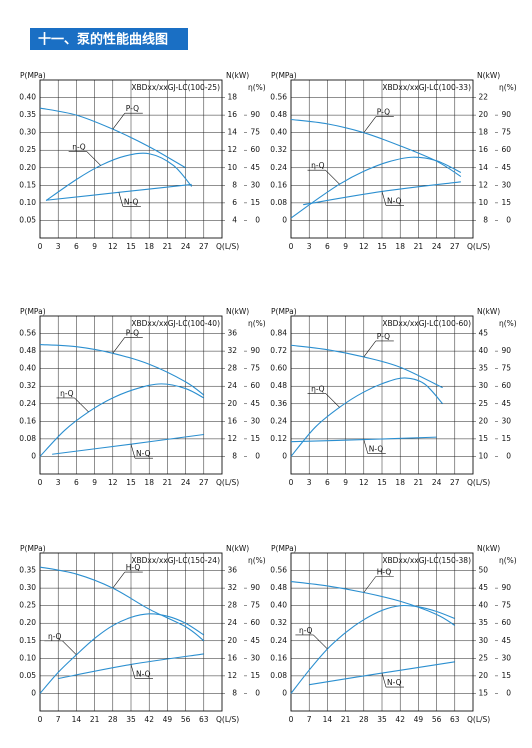 This screenshot has width=532, height=748. What do you see at coordinates (394, 682) in the screenshot?
I see `curve-label: N-Q` at bounding box center [394, 682].